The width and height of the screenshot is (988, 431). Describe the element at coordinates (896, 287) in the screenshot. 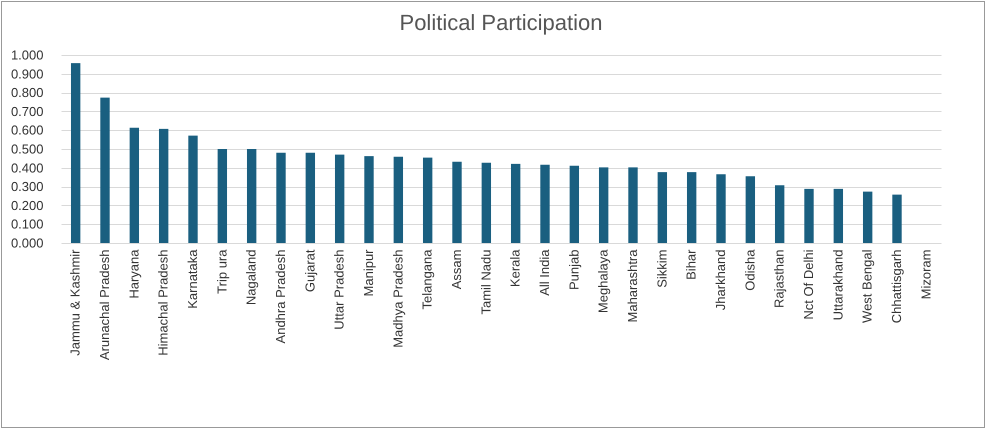

I see `x-tick-label: Chhattisgarh` at that location.